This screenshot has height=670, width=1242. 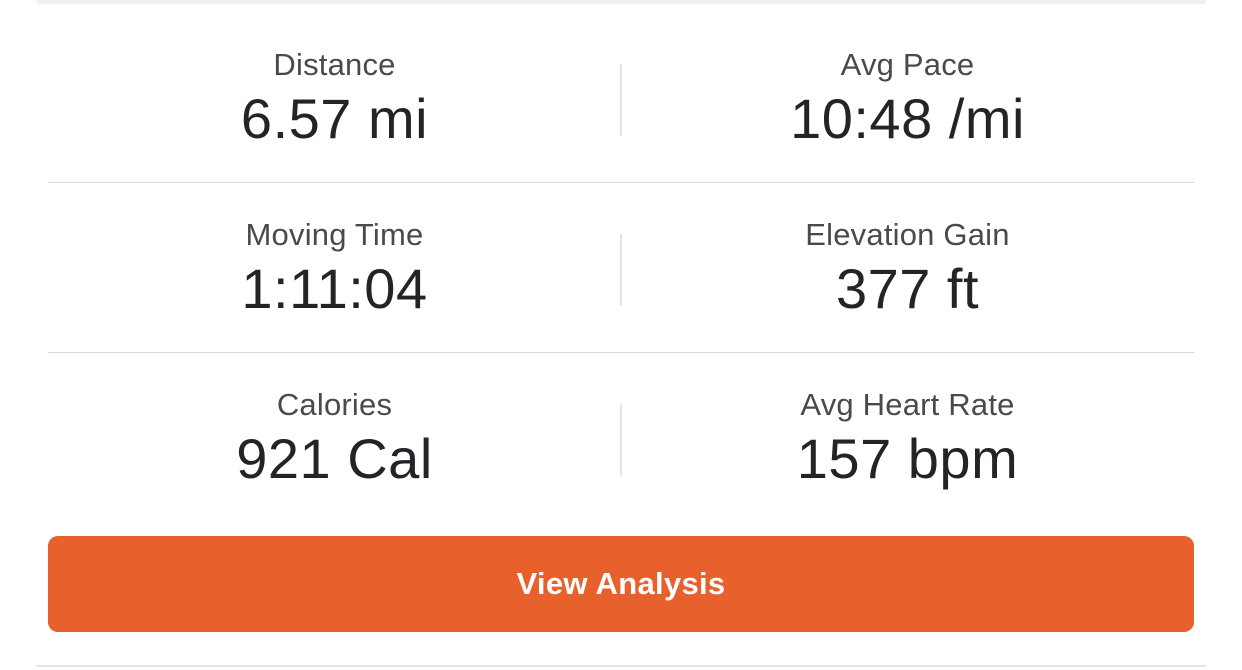 I want to click on stat-distance: Distance 6.57 mi, so click(x=334, y=97).